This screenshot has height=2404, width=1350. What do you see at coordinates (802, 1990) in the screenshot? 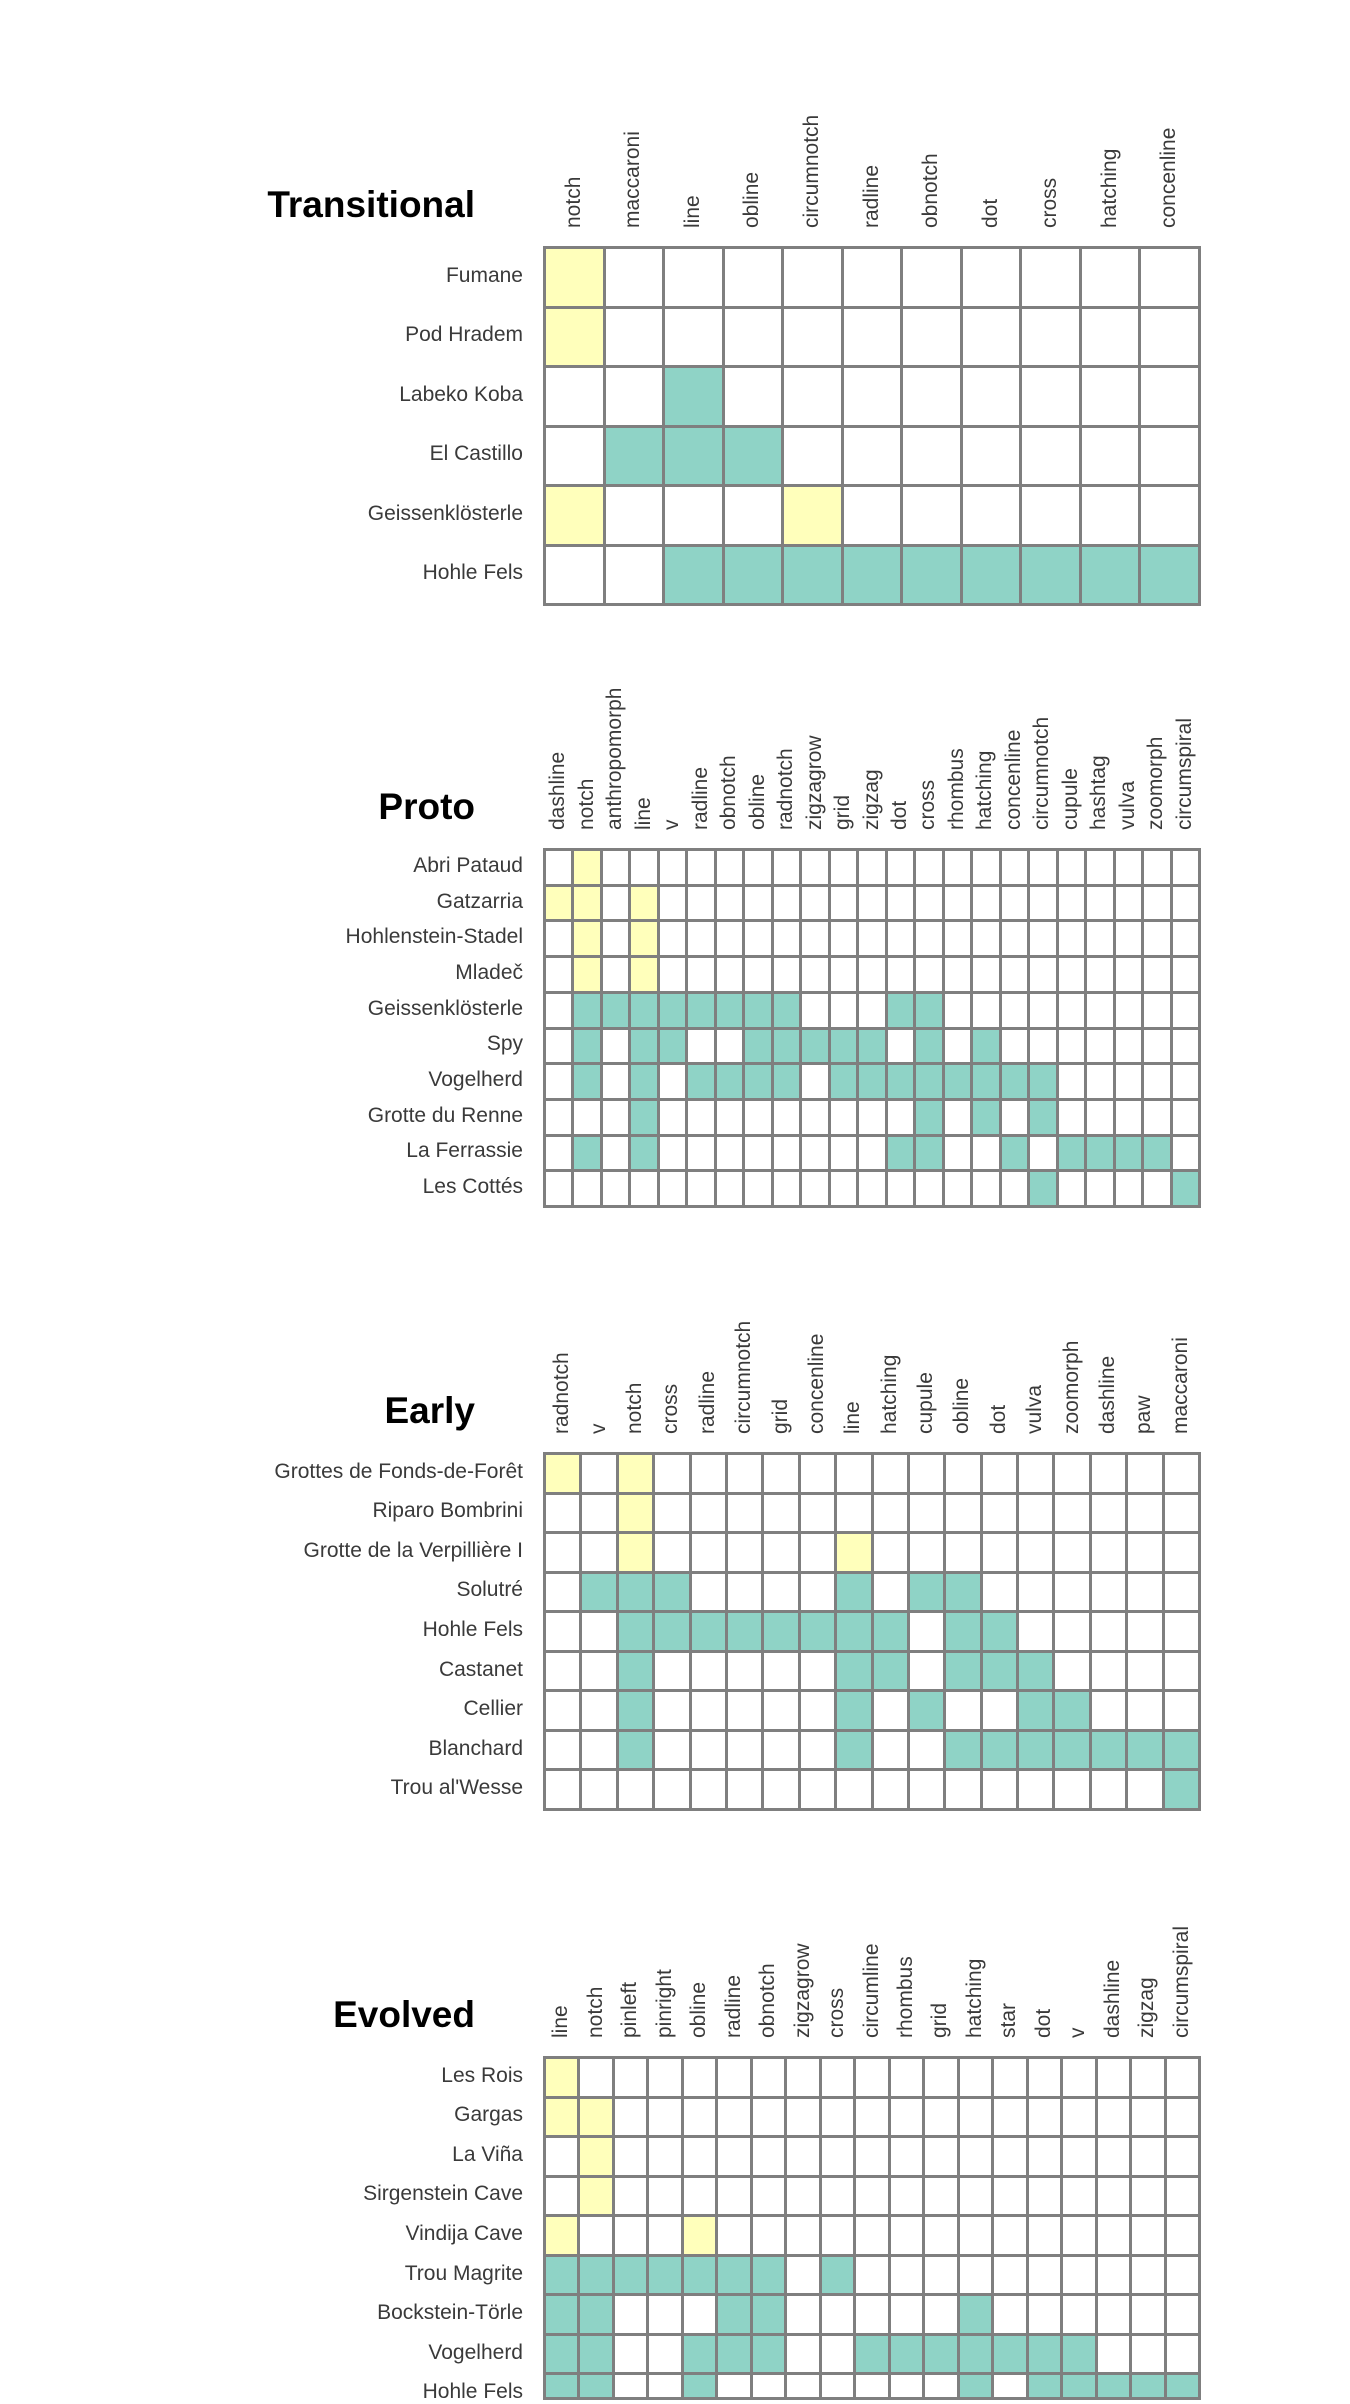
I see `evolved-column-label: zigzagrow` at bounding box center [802, 1990].